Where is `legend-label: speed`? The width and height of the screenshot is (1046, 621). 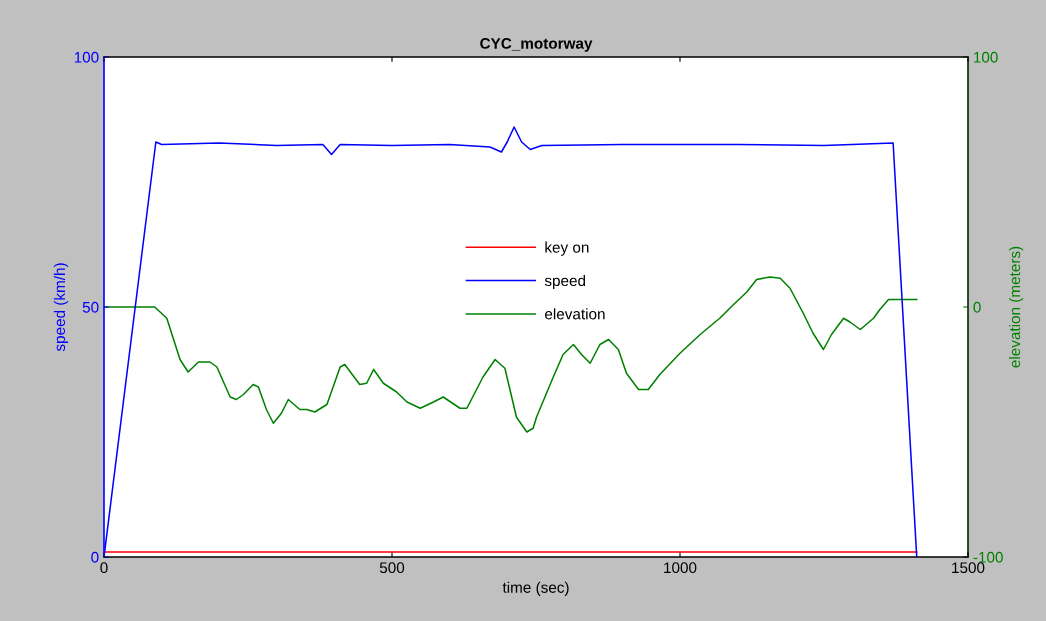
legend-label: speed is located at coordinates (565, 282).